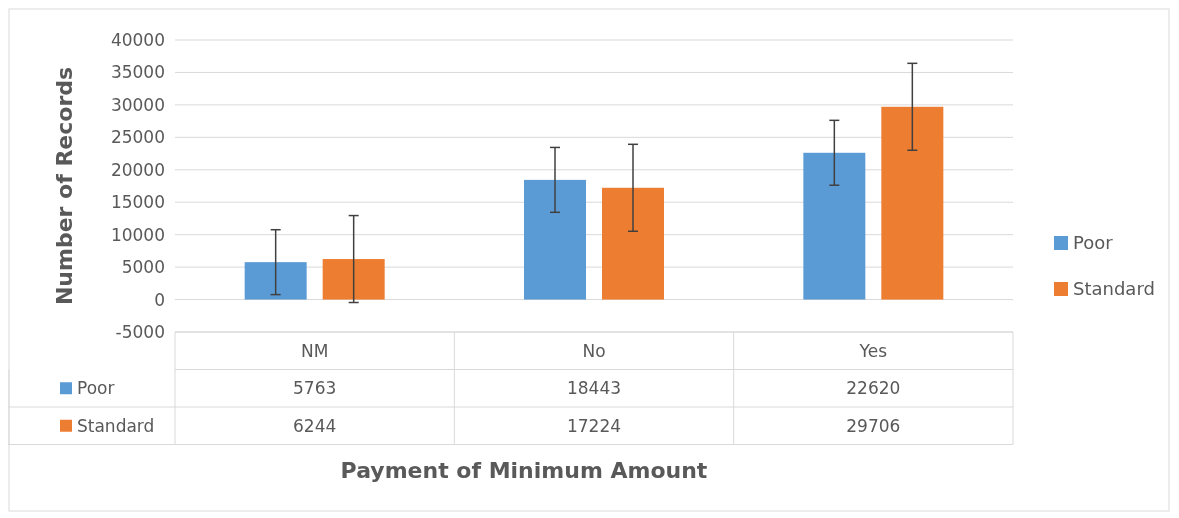 This screenshot has height=518, width=1179. What do you see at coordinates (873, 425) in the screenshot?
I see `data-label: 29706` at bounding box center [873, 425].